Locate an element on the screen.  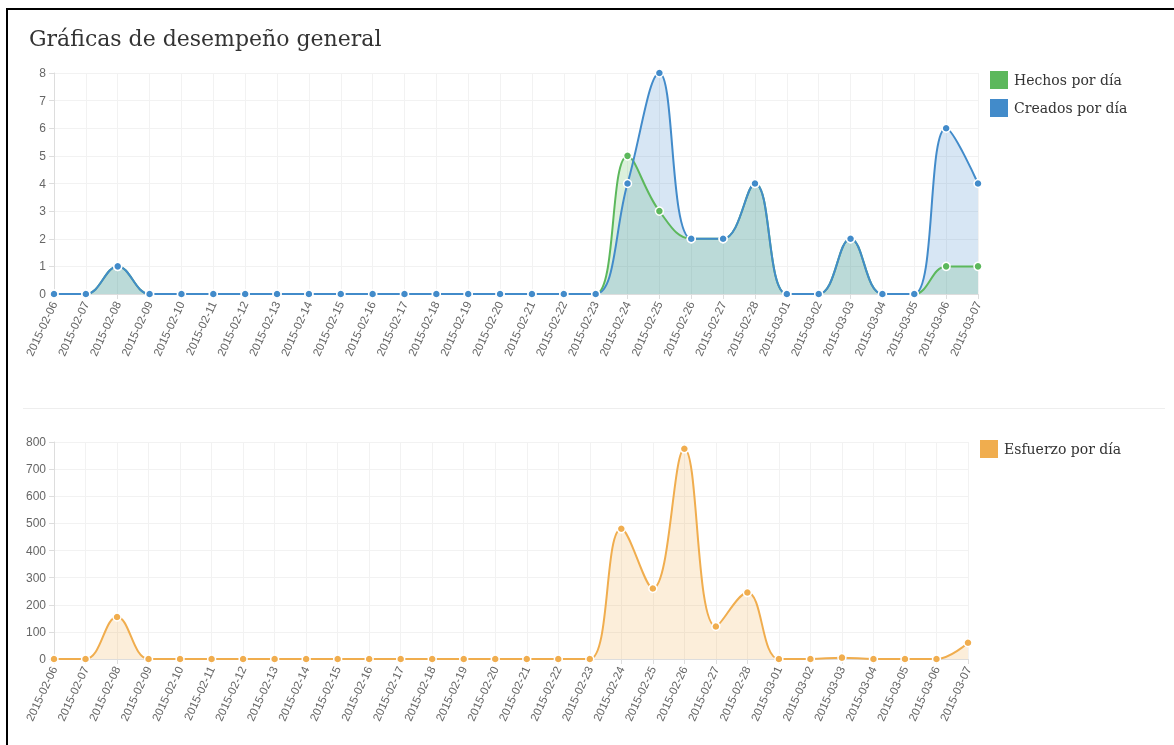
legend-label: Esfuerzo por día is located at coordinates (1063, 449).